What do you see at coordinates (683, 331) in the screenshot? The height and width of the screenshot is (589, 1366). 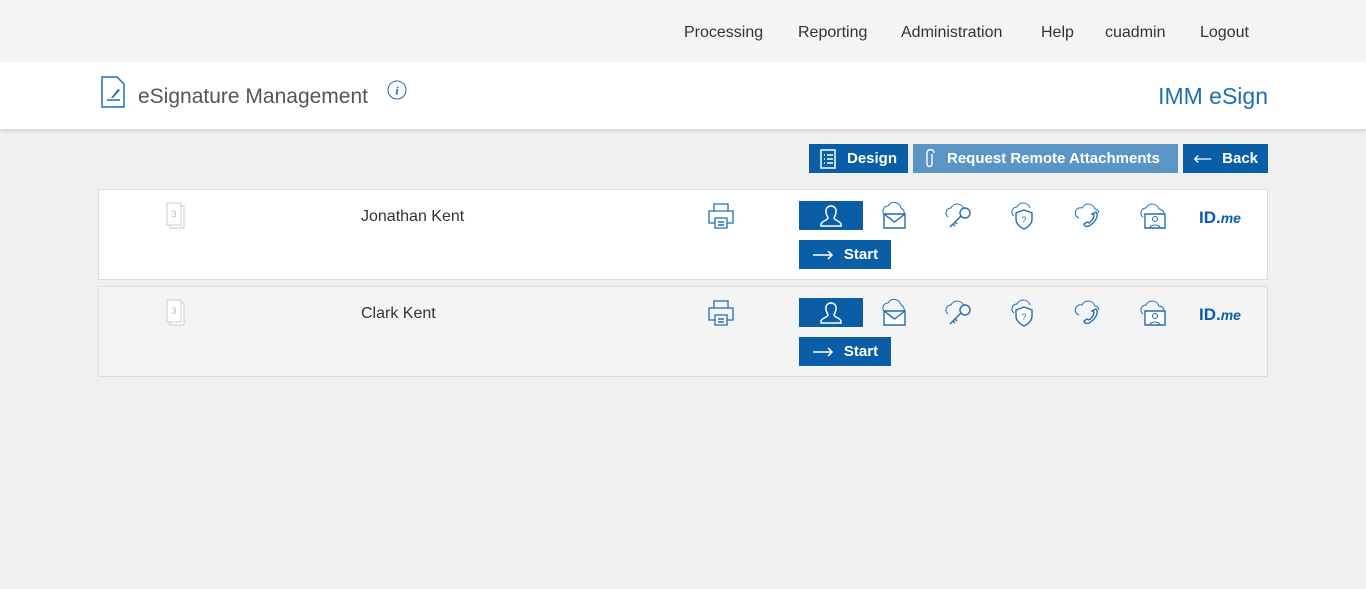 I see `signer-row: 3 Clark Kent ? ID.me Start` at bounding box center [683, 331].